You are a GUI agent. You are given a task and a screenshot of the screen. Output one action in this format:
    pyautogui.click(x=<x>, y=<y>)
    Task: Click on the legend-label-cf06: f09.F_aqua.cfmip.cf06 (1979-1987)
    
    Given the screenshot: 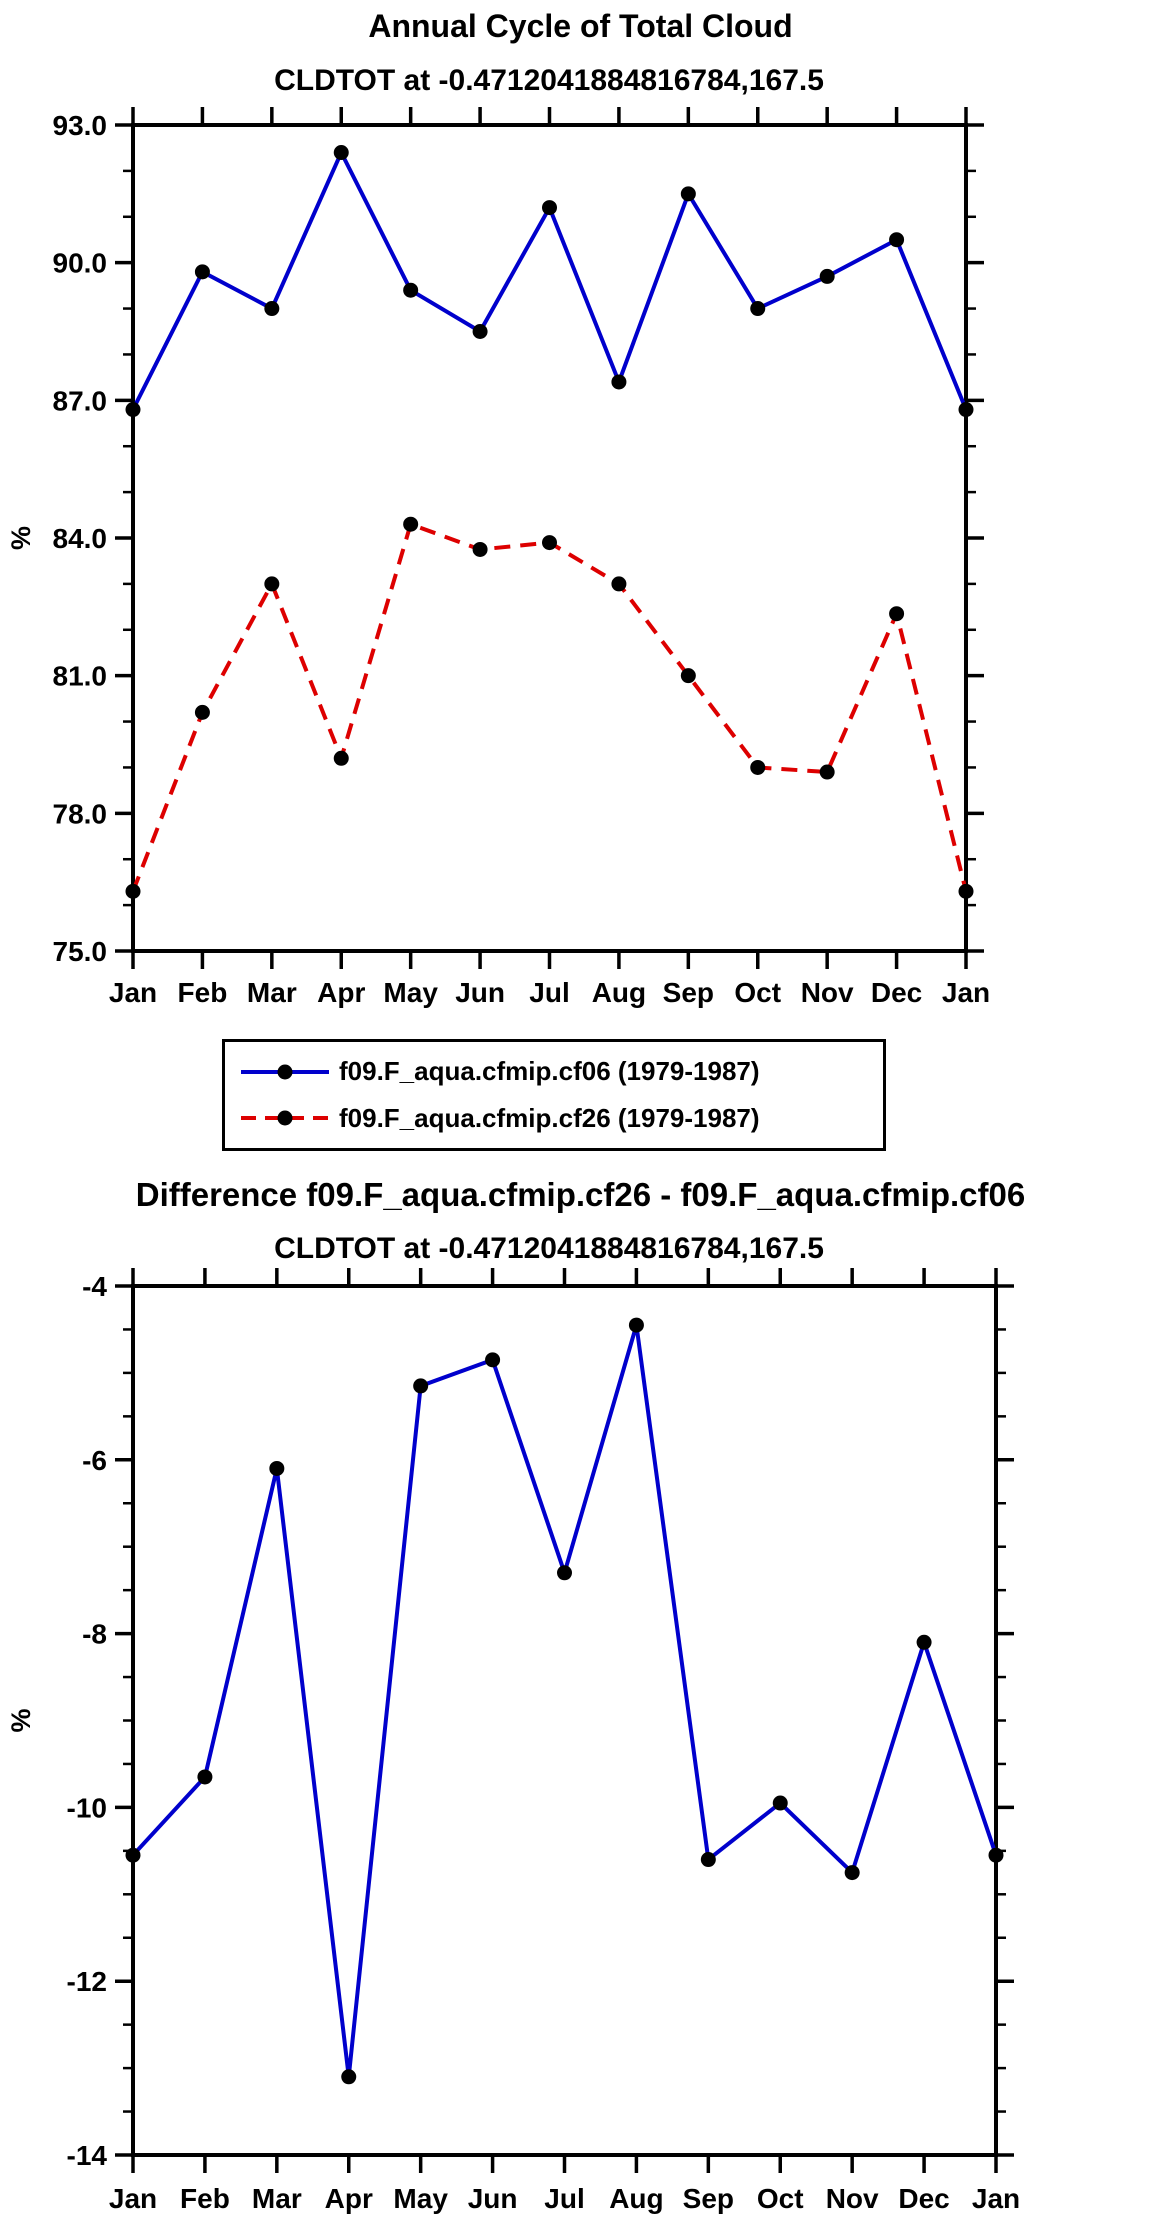 What is the action you would take?
    pyautogui.click(x=549, y=1071)
    